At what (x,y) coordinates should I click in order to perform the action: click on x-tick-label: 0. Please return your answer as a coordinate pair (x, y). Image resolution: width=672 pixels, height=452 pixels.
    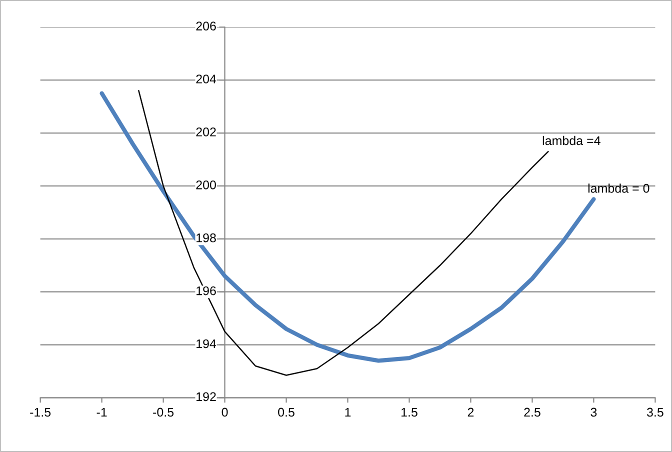
    Looking at the image, I should click on (225, 412).